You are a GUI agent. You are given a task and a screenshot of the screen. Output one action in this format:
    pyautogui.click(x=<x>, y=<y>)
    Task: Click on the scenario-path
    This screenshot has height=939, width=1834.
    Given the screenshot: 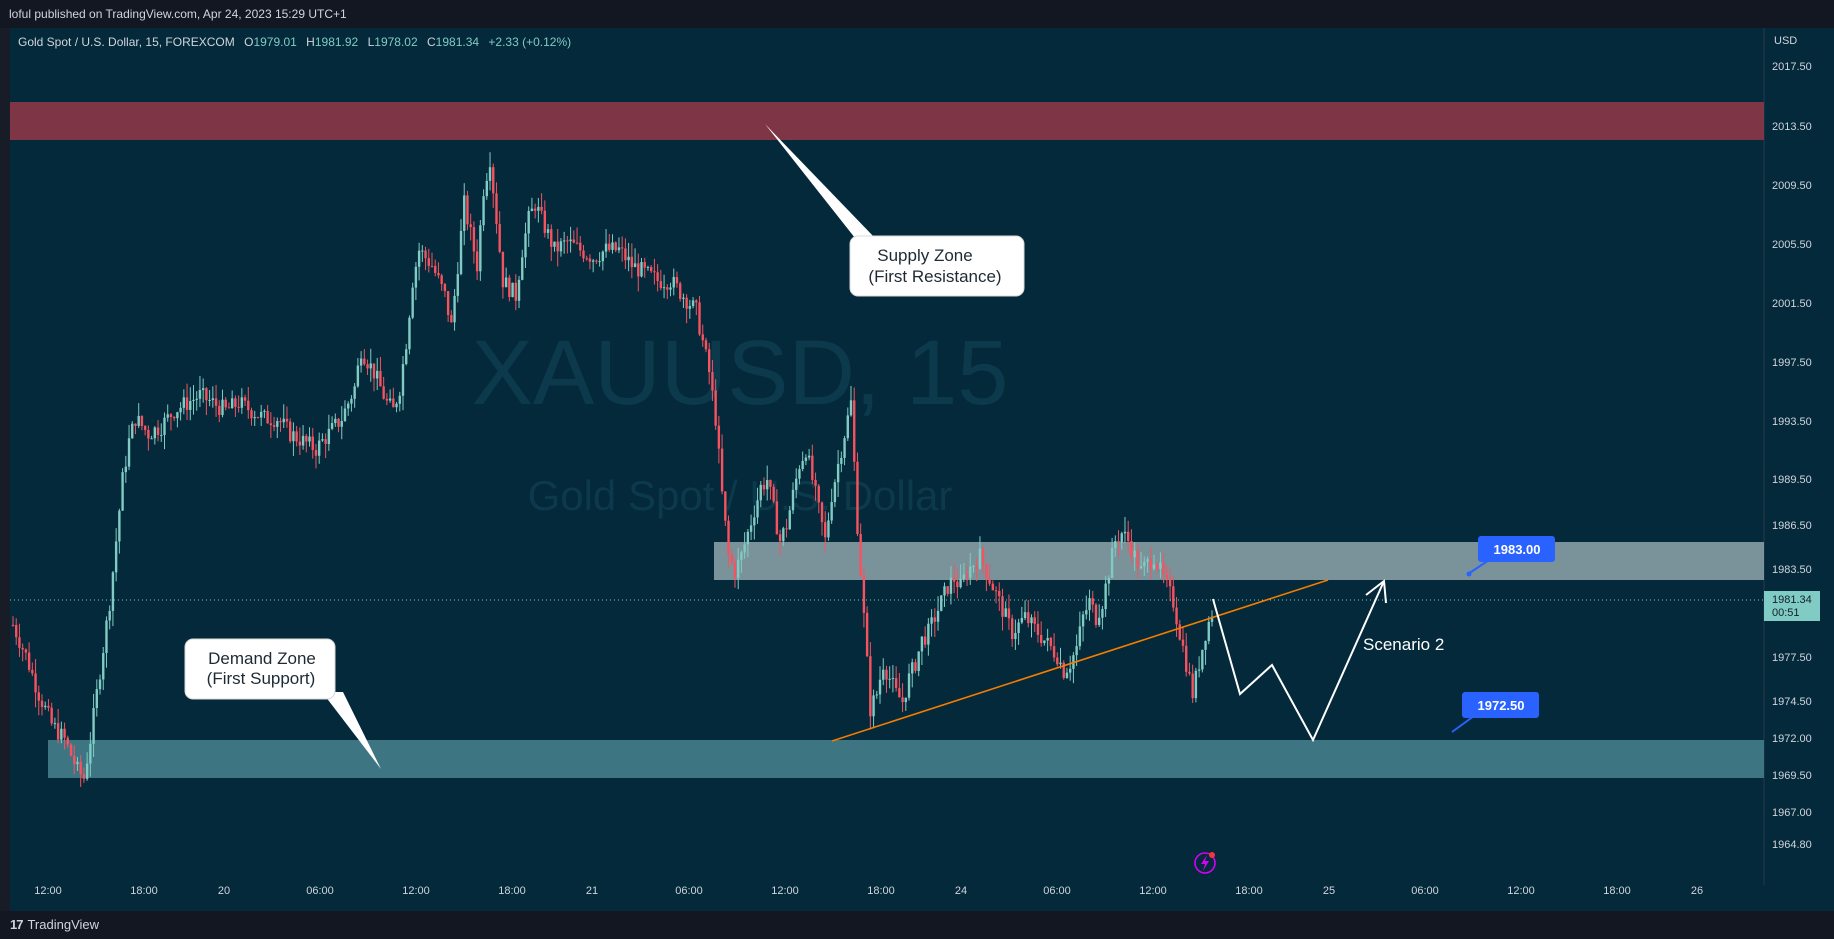 What is the action you would take?
    pyautogui.click(x=1298, y=661)
    